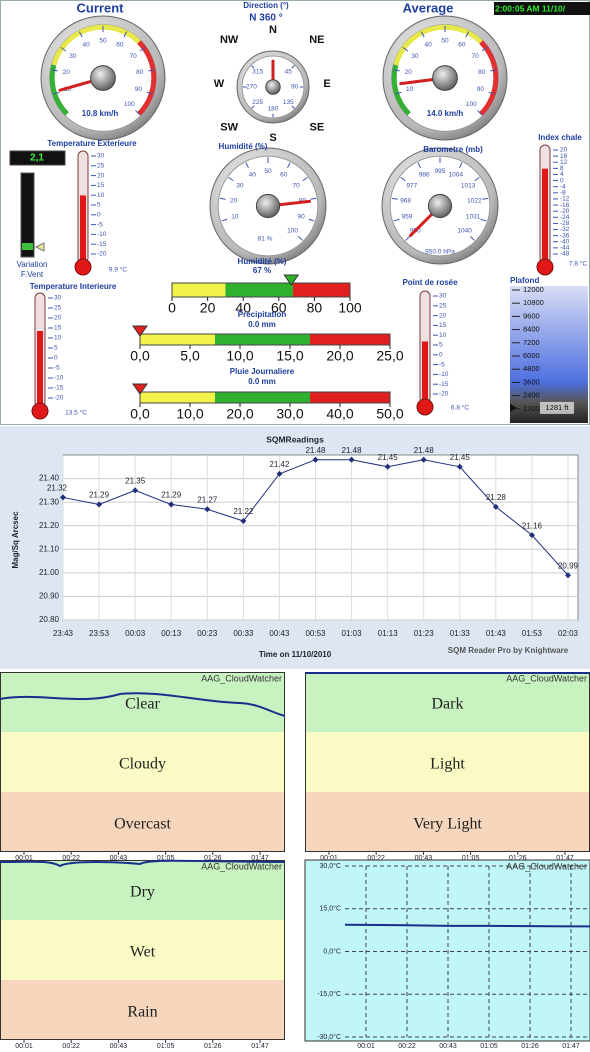  What do you see at coordinates (542, 8) in the screenshot?
I see `timestamp-box` at bounding box center [542, 8].